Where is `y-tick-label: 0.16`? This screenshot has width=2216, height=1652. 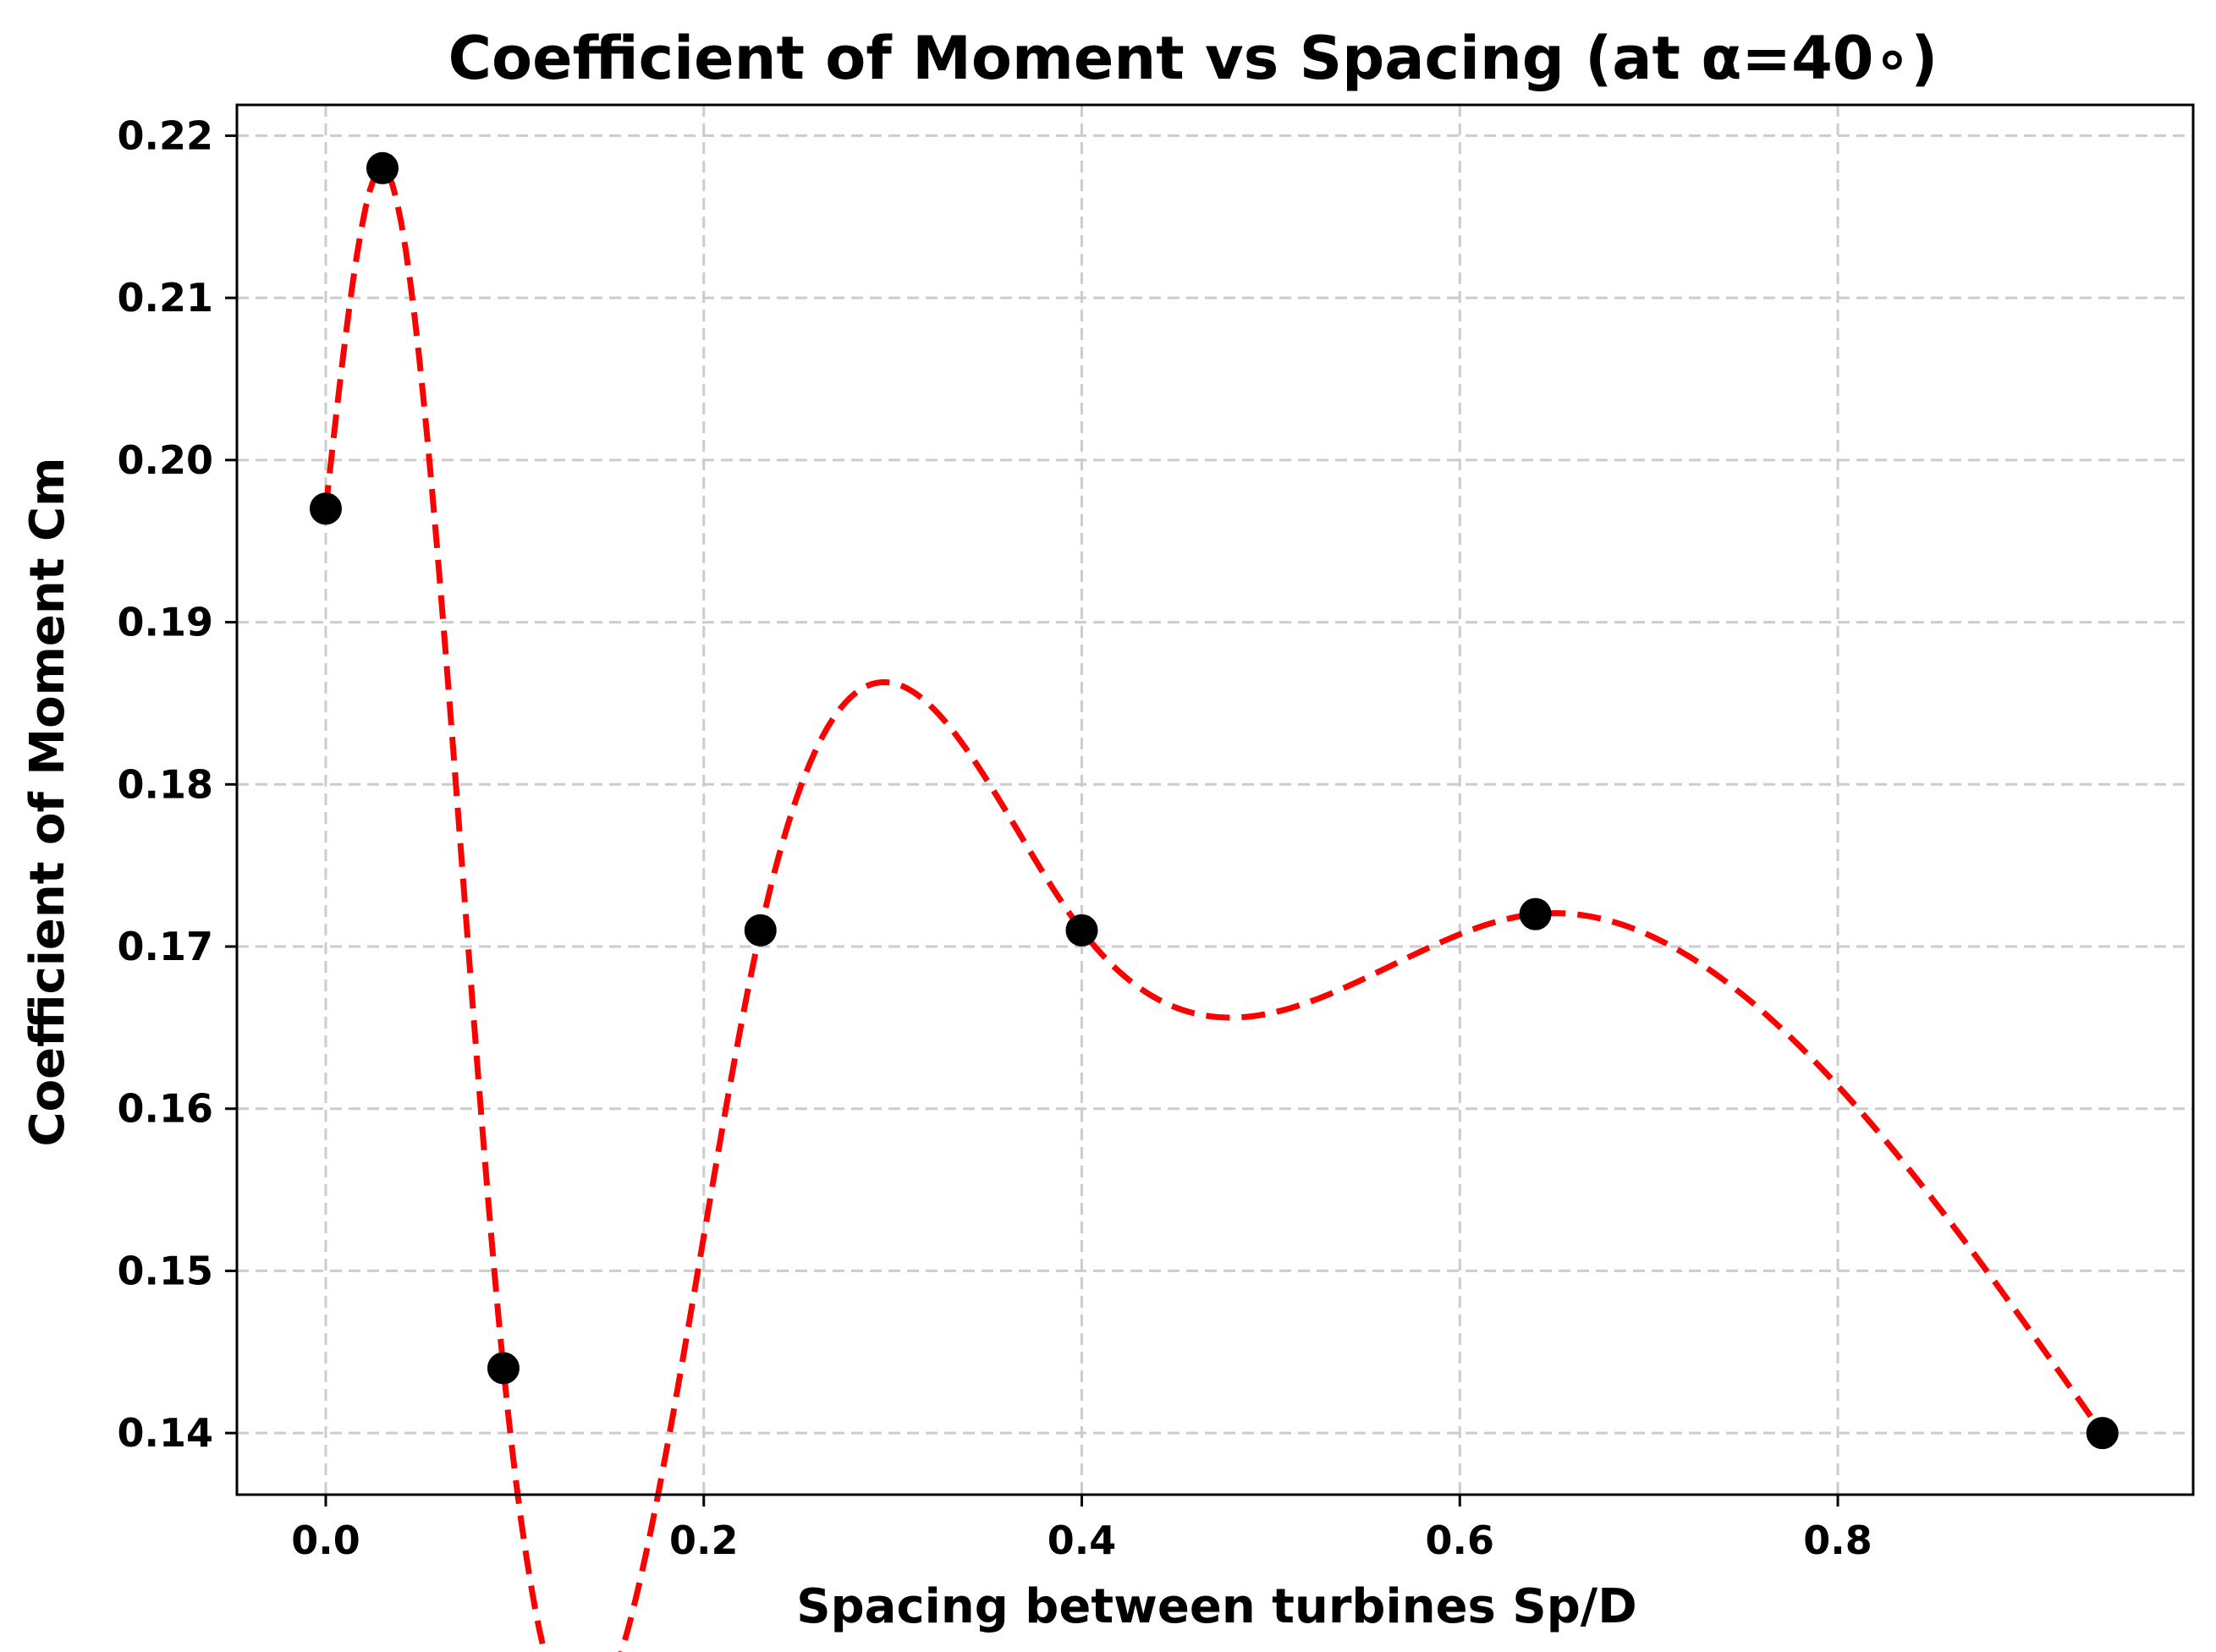
y-tick-label: 0.16 is located at coordinates (166, 1109).